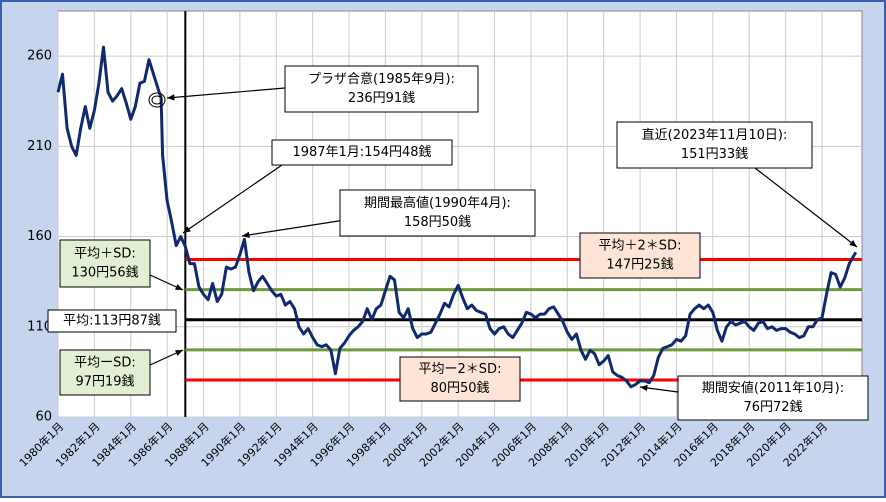 The height and width of the screenshot is (502, 886). Describe the element at coordinates (104, 382) in the screenshot. I see `annotation-text: 97円19銭` at that location.